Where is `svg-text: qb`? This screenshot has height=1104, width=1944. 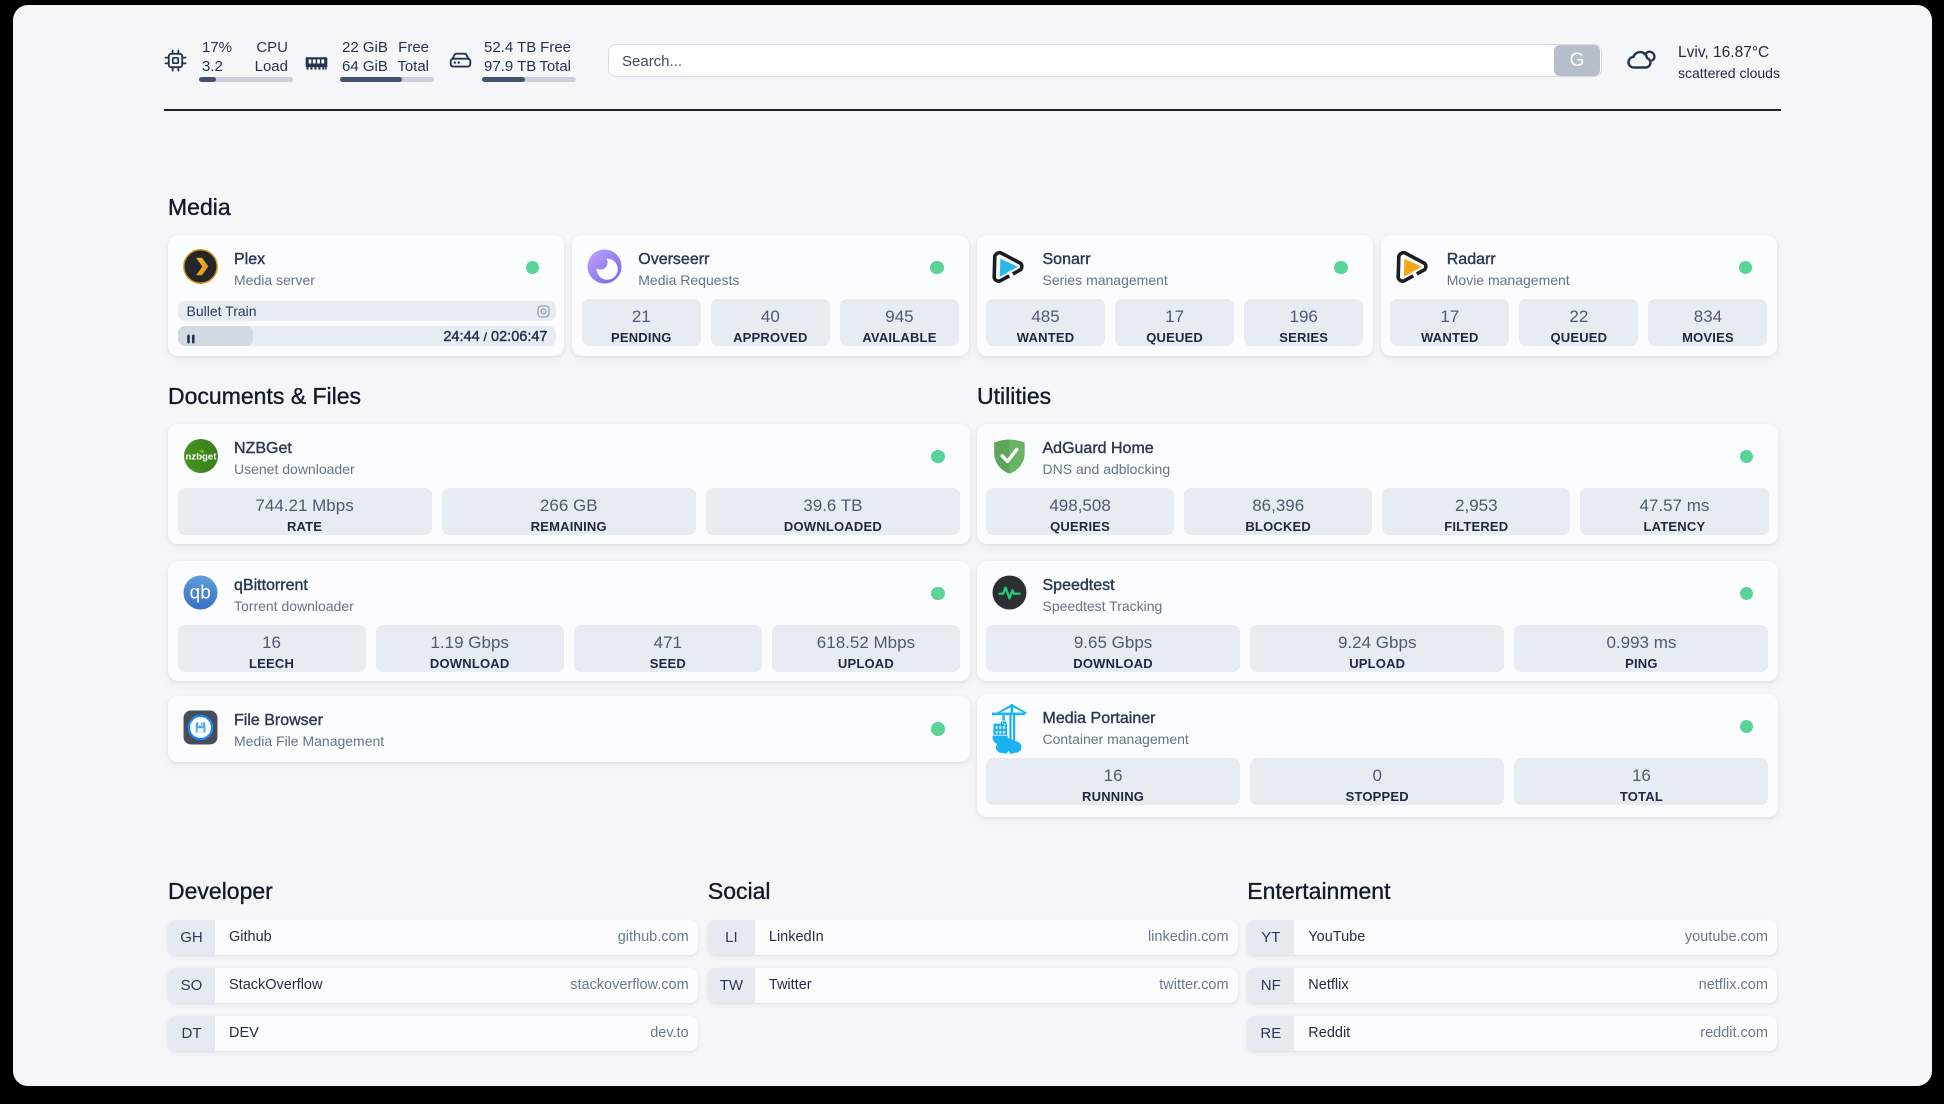 svg-text: qb is located at coordinates (200, 593).